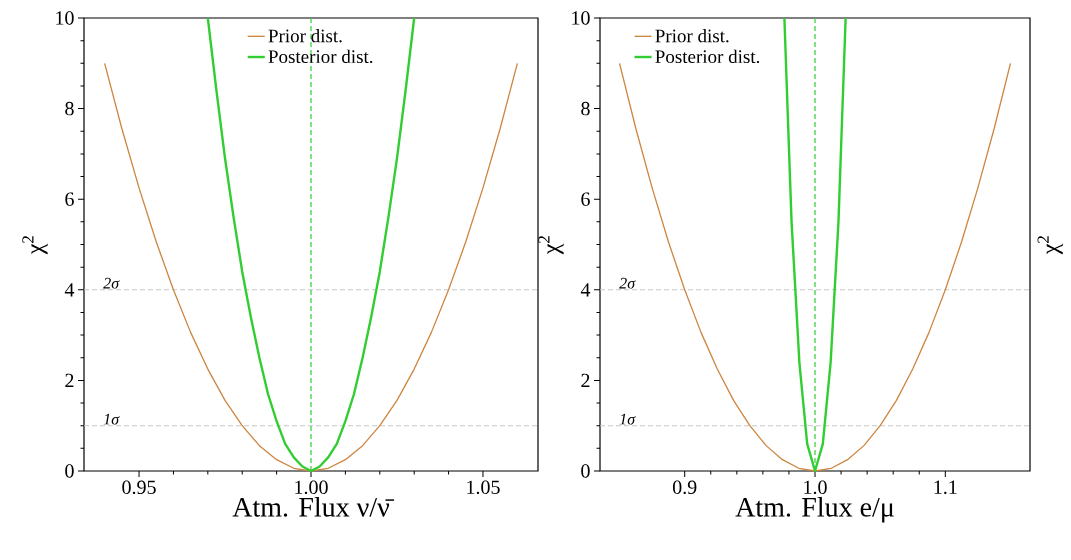  Describe the element at coordinates (1050, 245) in the screenshot. I see `text: χ$^{2}$` at that location.